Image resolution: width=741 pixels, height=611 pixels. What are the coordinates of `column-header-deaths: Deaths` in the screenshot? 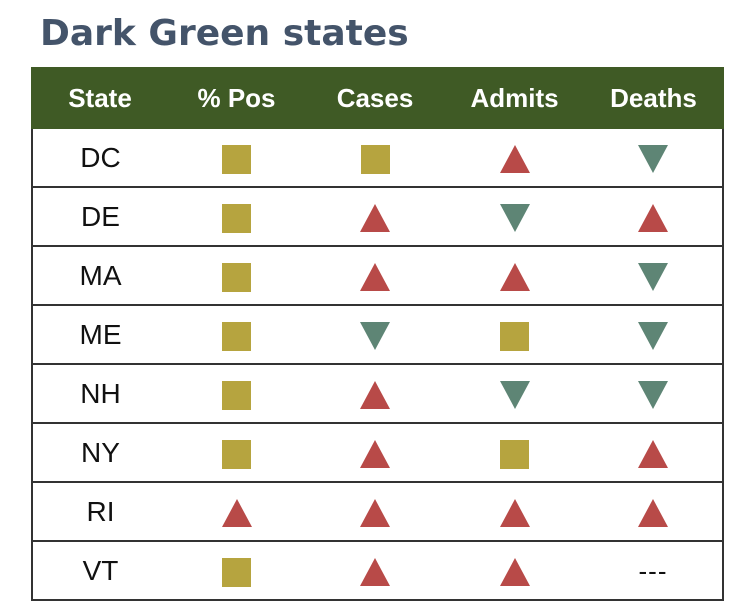 It's located at (653, 98).